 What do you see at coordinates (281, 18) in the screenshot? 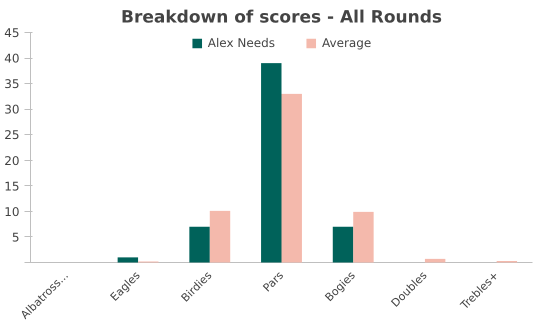
I see `chart-title: Breakdown of scores - All Rounds` at bounding box center [281, 18].